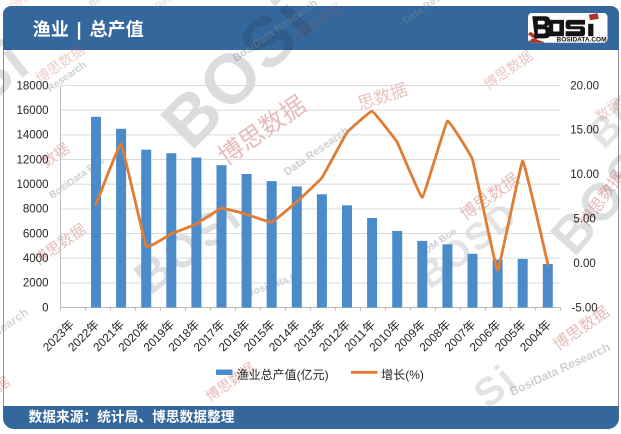 The image size is (621, 434). Describe the element at coordinates (54, 339) in the screenshot. I see `svg-text: 2023` at that location.